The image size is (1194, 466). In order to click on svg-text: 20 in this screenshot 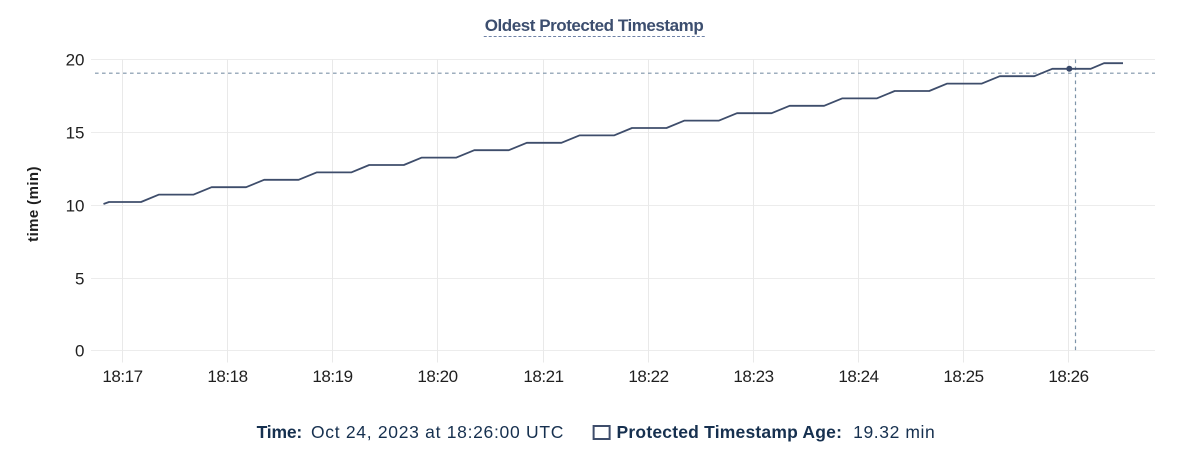, I will do `click(75, 60)`.